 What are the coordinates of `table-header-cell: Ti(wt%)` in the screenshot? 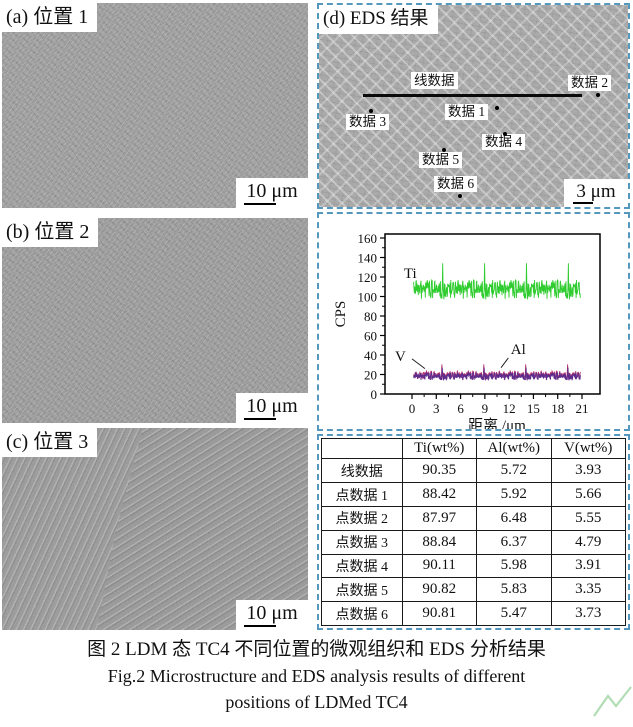 It's located at (439, 448).